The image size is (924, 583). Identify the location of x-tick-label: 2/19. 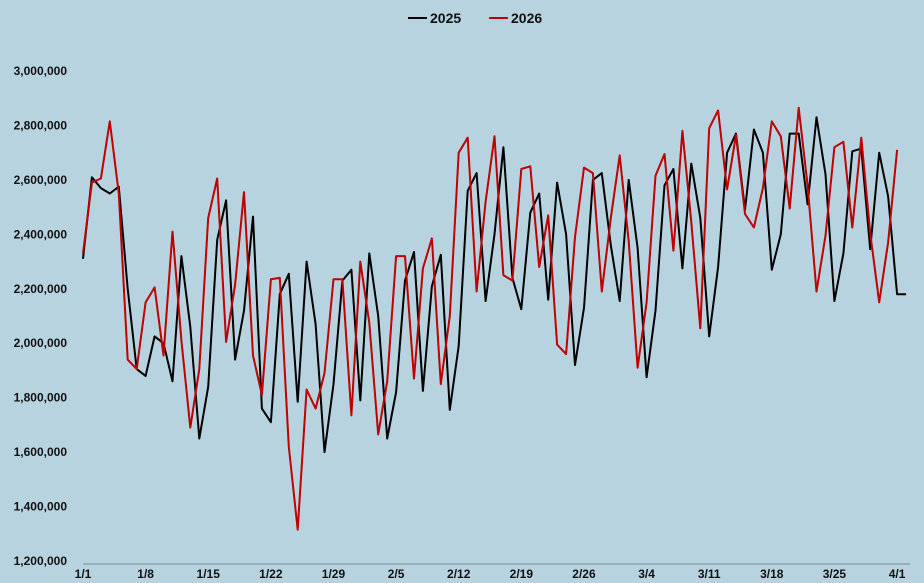
(522, 574).